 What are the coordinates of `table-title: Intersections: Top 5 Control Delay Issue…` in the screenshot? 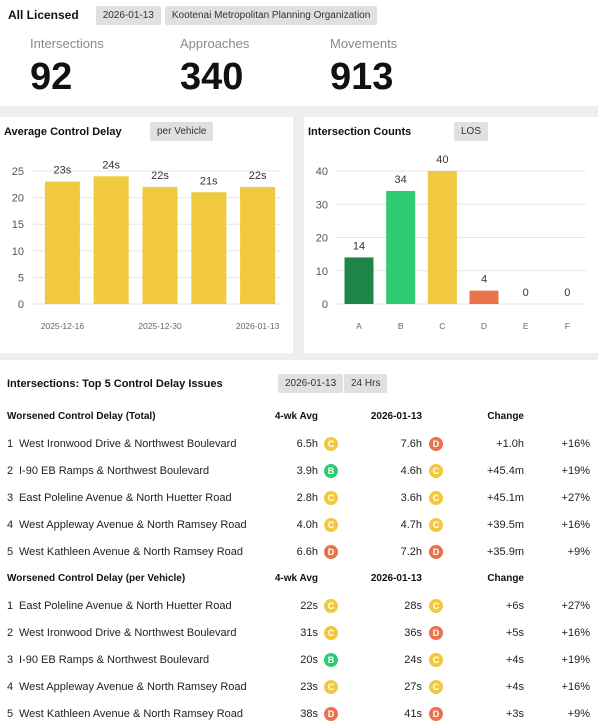 It's located at (115, 384).